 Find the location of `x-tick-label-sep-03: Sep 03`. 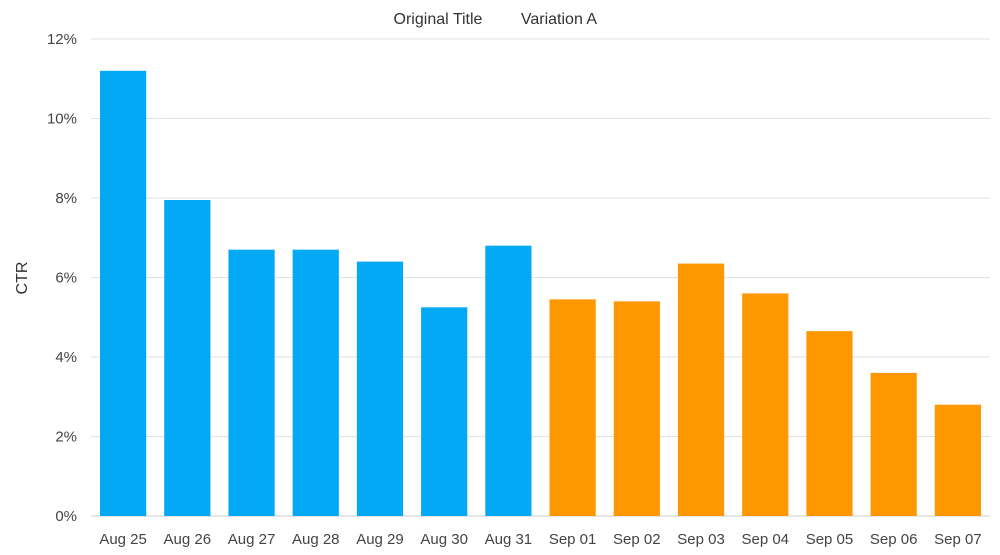

x-tick-label-sep-03: Sep 03 is located at coordinates (701, 539).